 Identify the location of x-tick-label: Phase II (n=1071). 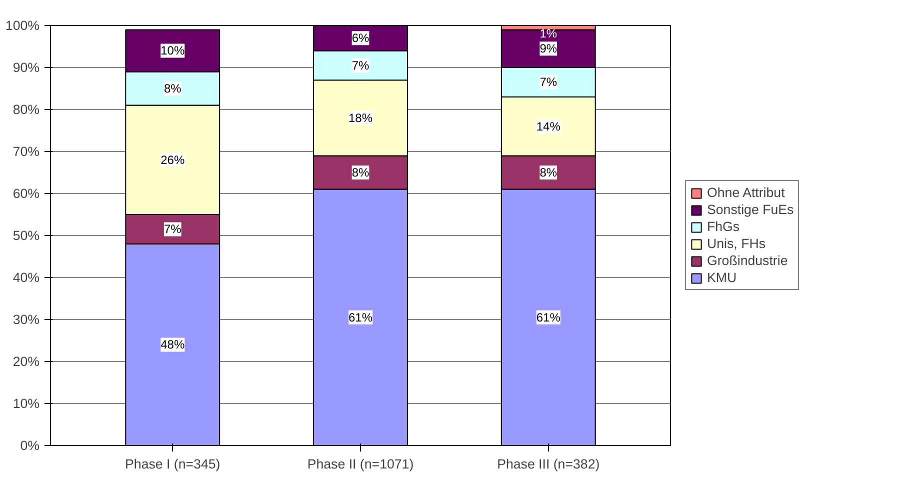
(360, 464).